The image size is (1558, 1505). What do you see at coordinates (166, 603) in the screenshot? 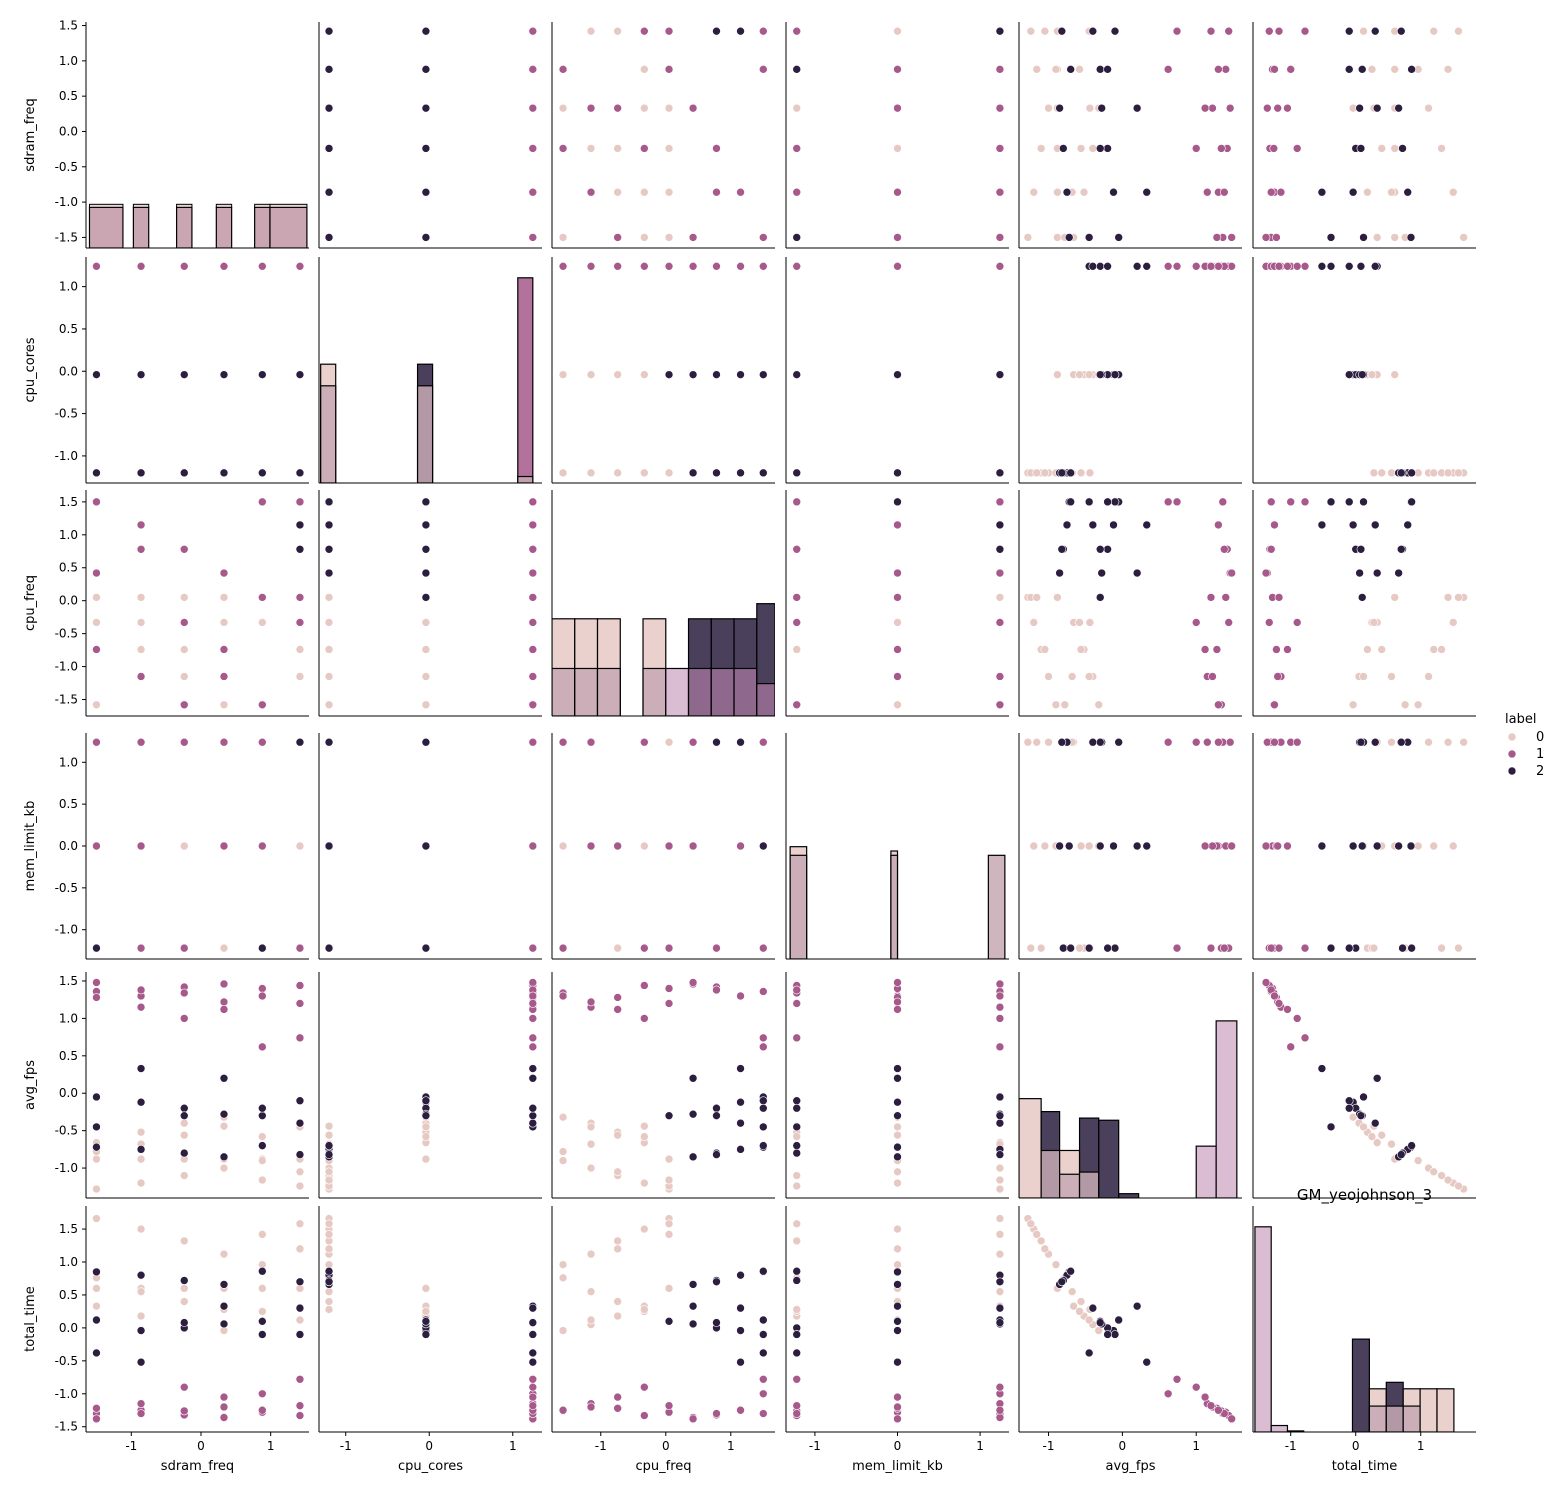
I see `panel-cpu_freq-vs-sdram_freq: -1.5 -1.0 -0.5 0.0 0.5 1.0 1.5 cpu_freq` at bounding box center [166, 603].